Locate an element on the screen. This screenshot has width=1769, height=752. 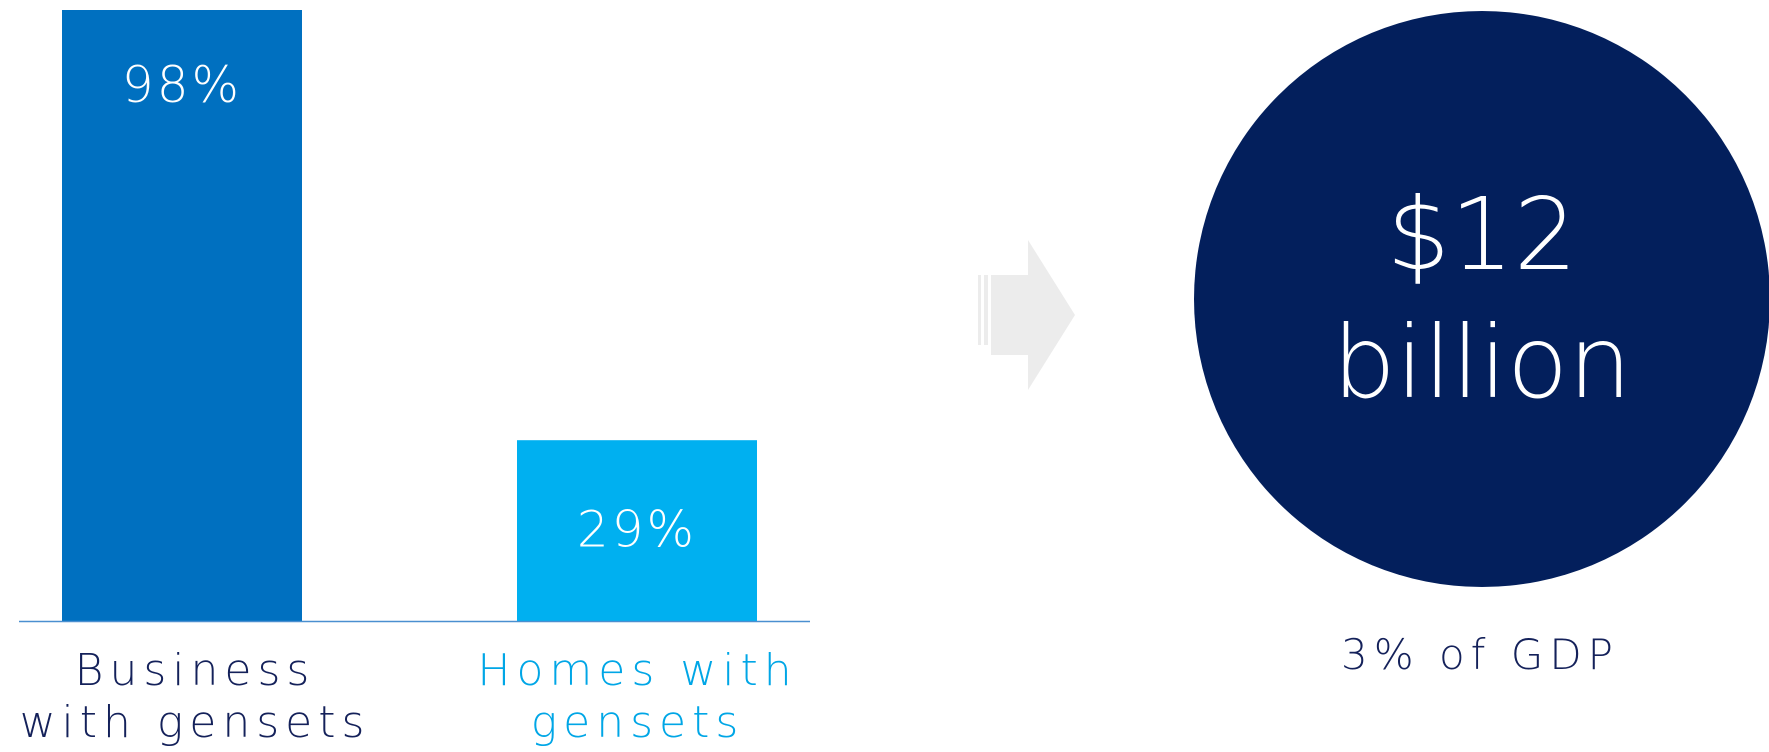
bar-homes is located at coordinates (637, 530).